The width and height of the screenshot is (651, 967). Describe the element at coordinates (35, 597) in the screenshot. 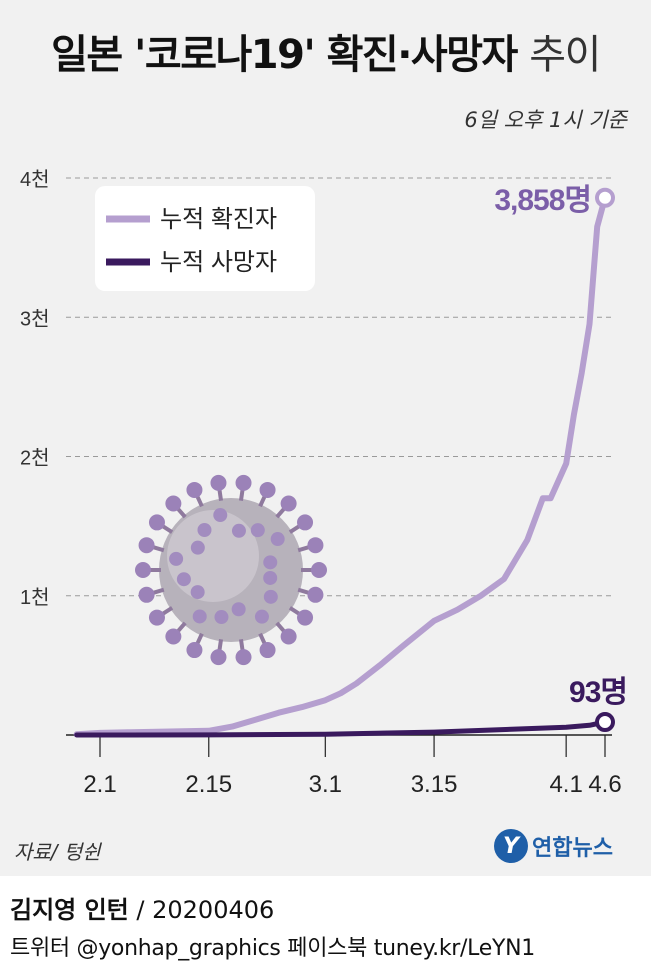

I see `y-tick-label: 1천` at that location.